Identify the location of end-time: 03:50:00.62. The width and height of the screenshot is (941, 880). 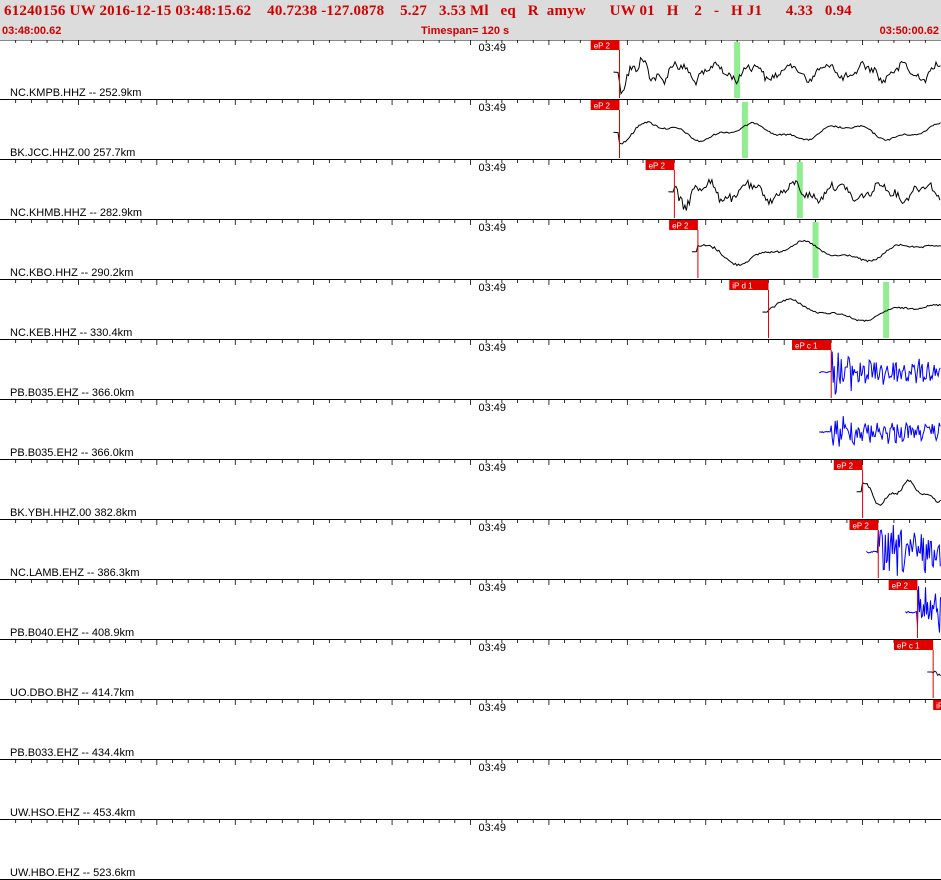
(909, 31).